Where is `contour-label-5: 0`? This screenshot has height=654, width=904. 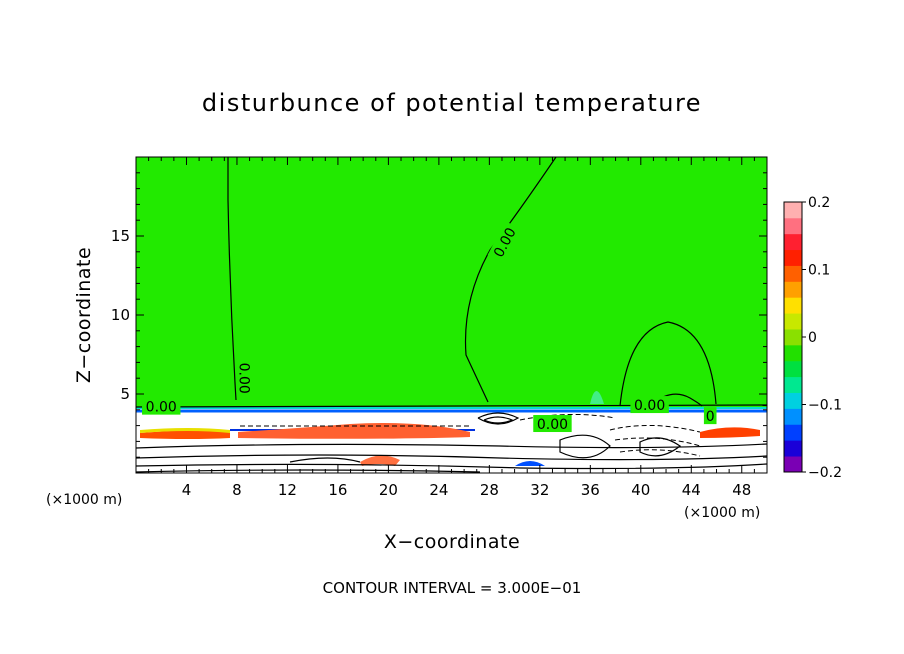 contour-label-5: 0 is located at coordinates (710, 416).